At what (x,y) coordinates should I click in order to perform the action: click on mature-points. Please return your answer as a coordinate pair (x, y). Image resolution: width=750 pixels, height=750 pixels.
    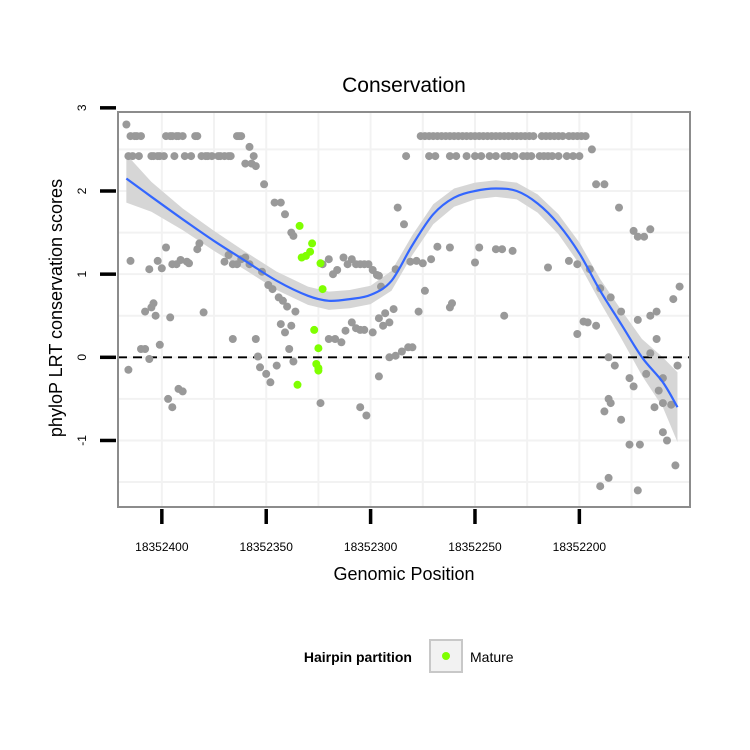
    Looking at the image, I should click on (310, 305).